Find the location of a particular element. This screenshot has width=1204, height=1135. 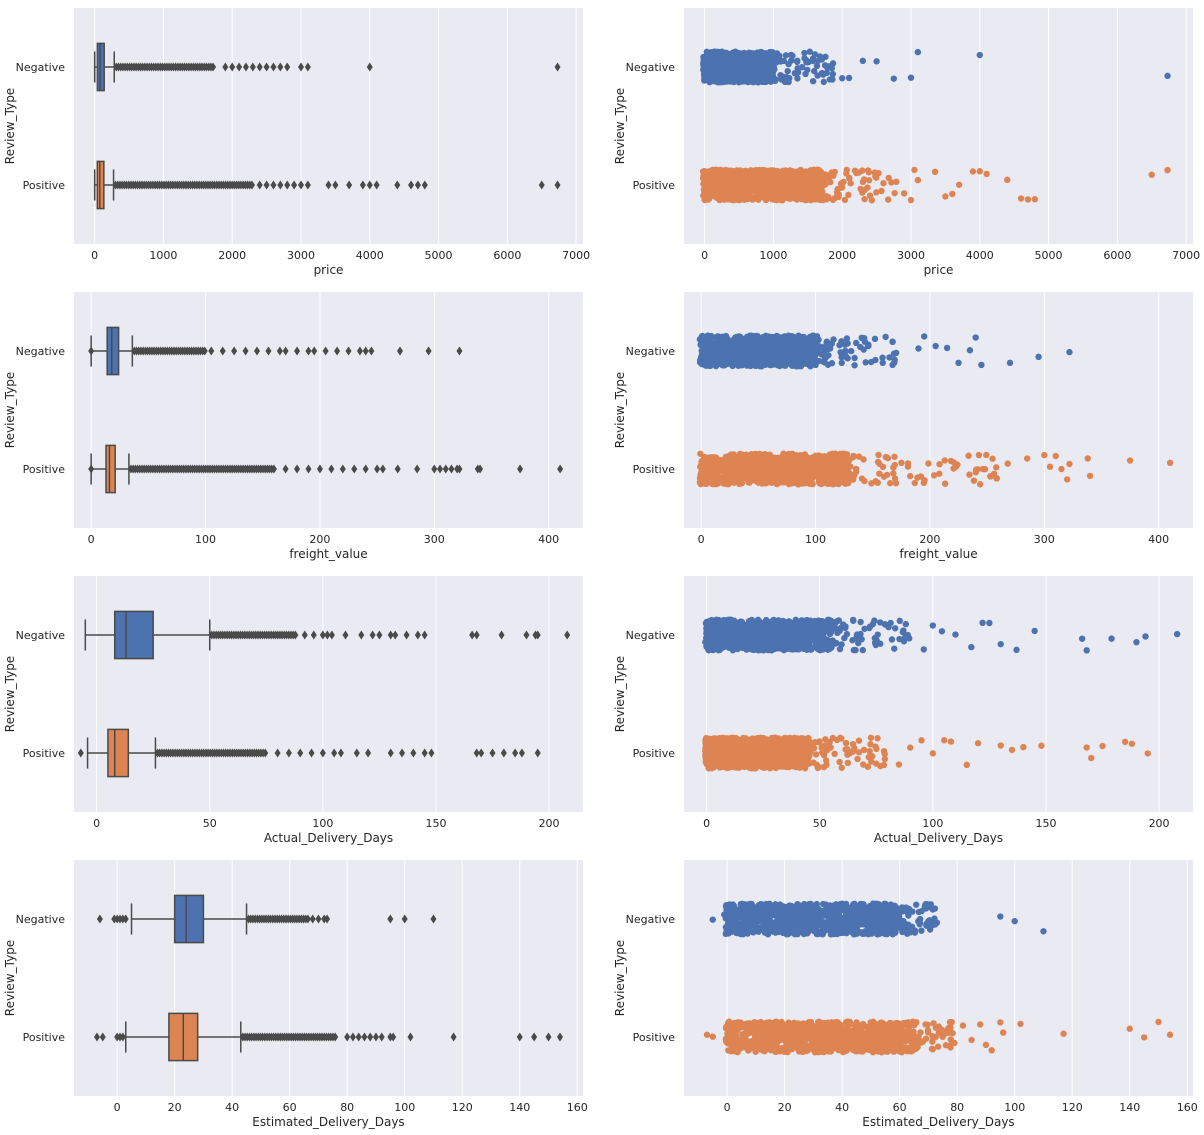

x-tick-label: 6000 is located at coordinates (507, 255).